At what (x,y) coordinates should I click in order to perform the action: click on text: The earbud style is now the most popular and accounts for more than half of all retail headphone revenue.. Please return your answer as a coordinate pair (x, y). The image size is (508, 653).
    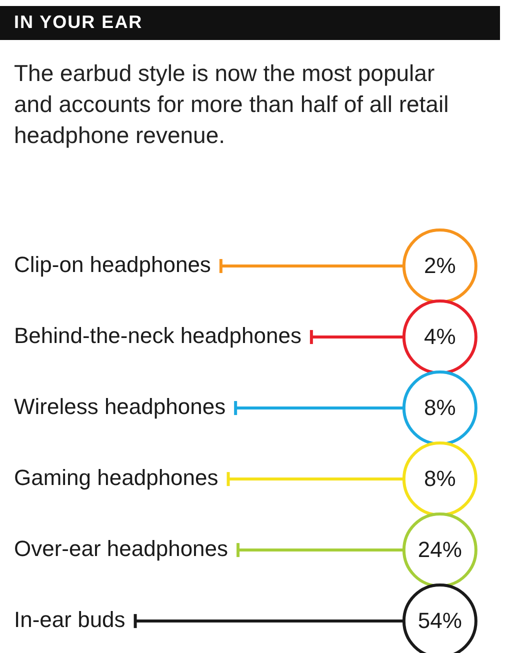
    Looking at the image, I should click on (232, 104).